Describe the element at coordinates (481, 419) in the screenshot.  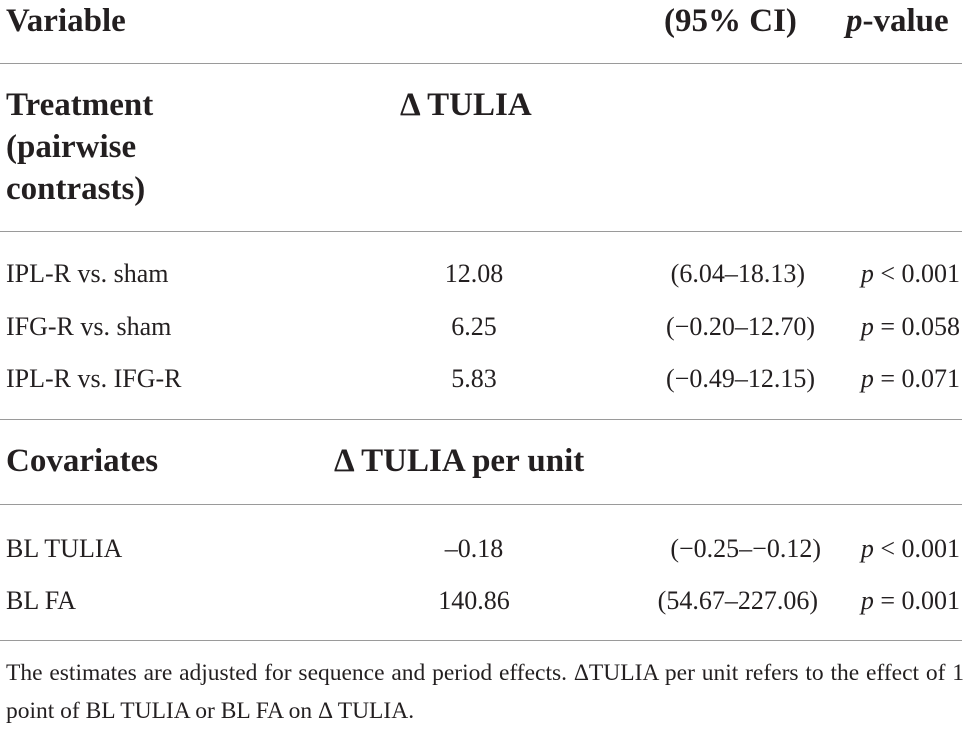
I see `treatment-end-rule` at that location.